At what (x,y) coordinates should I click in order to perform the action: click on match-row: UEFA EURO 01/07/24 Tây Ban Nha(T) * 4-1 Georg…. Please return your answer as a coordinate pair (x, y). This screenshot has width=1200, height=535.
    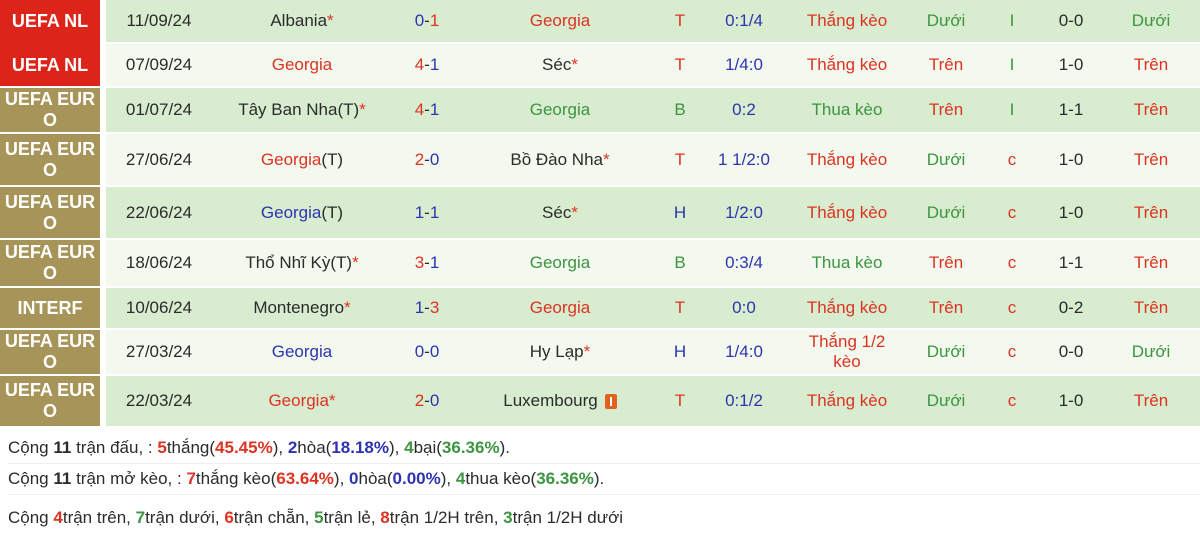
    Looking at the image, I should click on (600, 111).